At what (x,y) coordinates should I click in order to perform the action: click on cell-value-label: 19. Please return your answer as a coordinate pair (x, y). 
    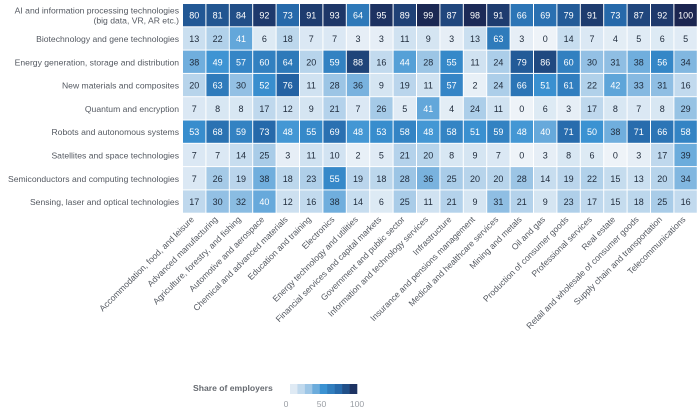
    Looking at the image, I should click on (358, 179).